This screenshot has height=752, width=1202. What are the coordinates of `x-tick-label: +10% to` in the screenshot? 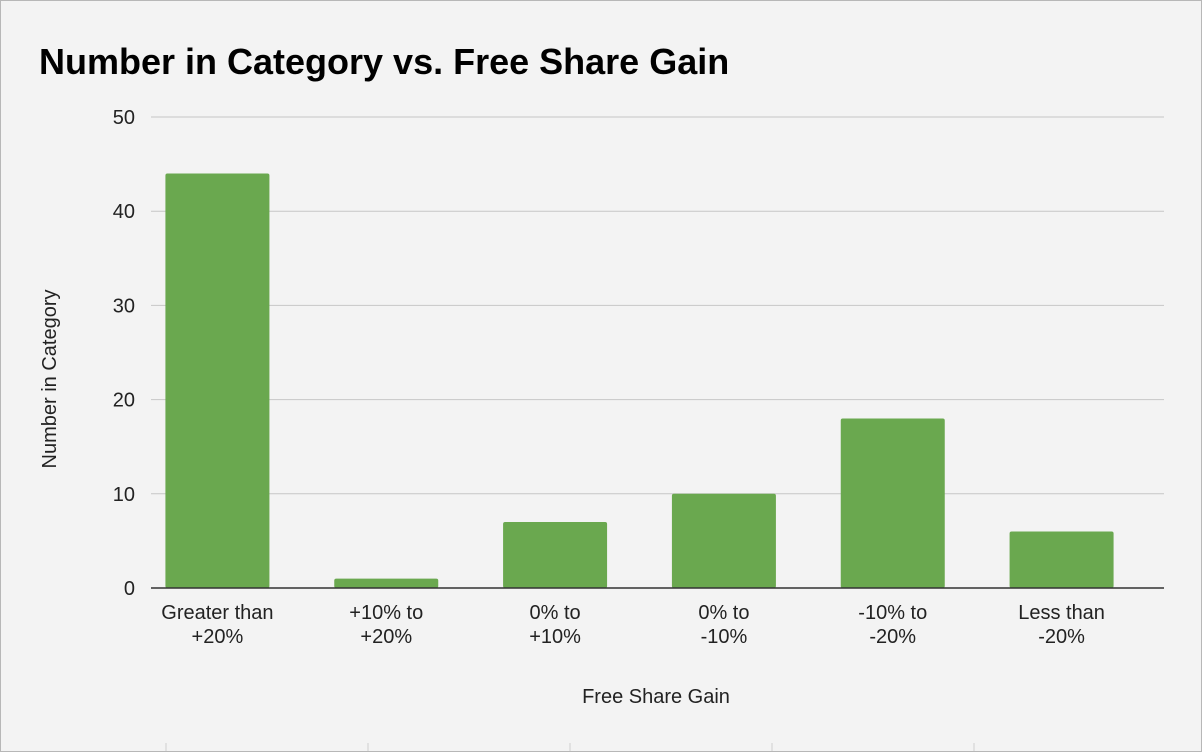 It's located at (386, 613).